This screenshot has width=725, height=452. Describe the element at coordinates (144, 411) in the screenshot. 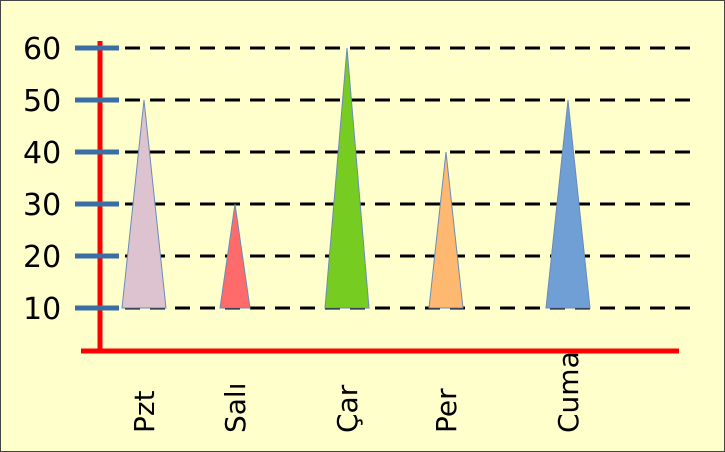

I see `category-label-0: Pzt` at that location.